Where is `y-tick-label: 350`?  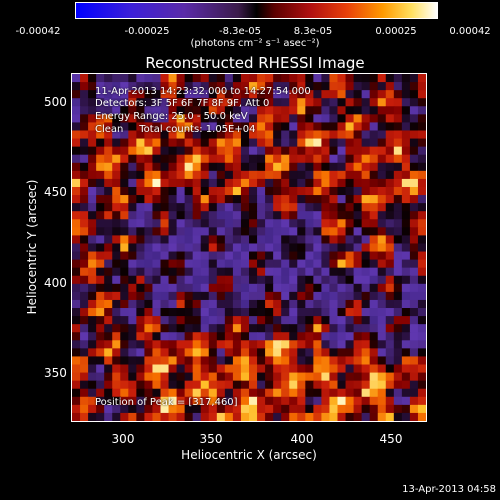 y-tick-label: 350 is located at coordinates (55, 373).